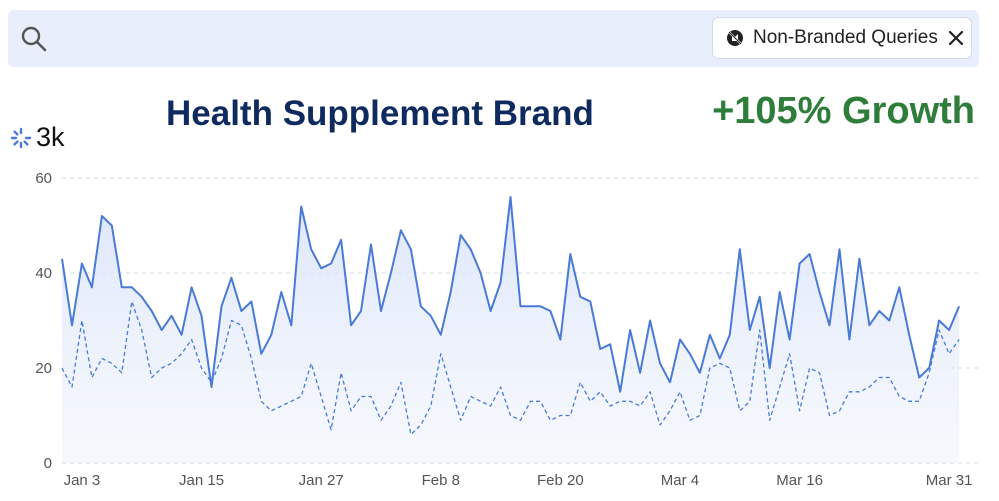  Describe the element at coordinates (21, 137) in the screenshot. I see `spinner-icon` at that location.